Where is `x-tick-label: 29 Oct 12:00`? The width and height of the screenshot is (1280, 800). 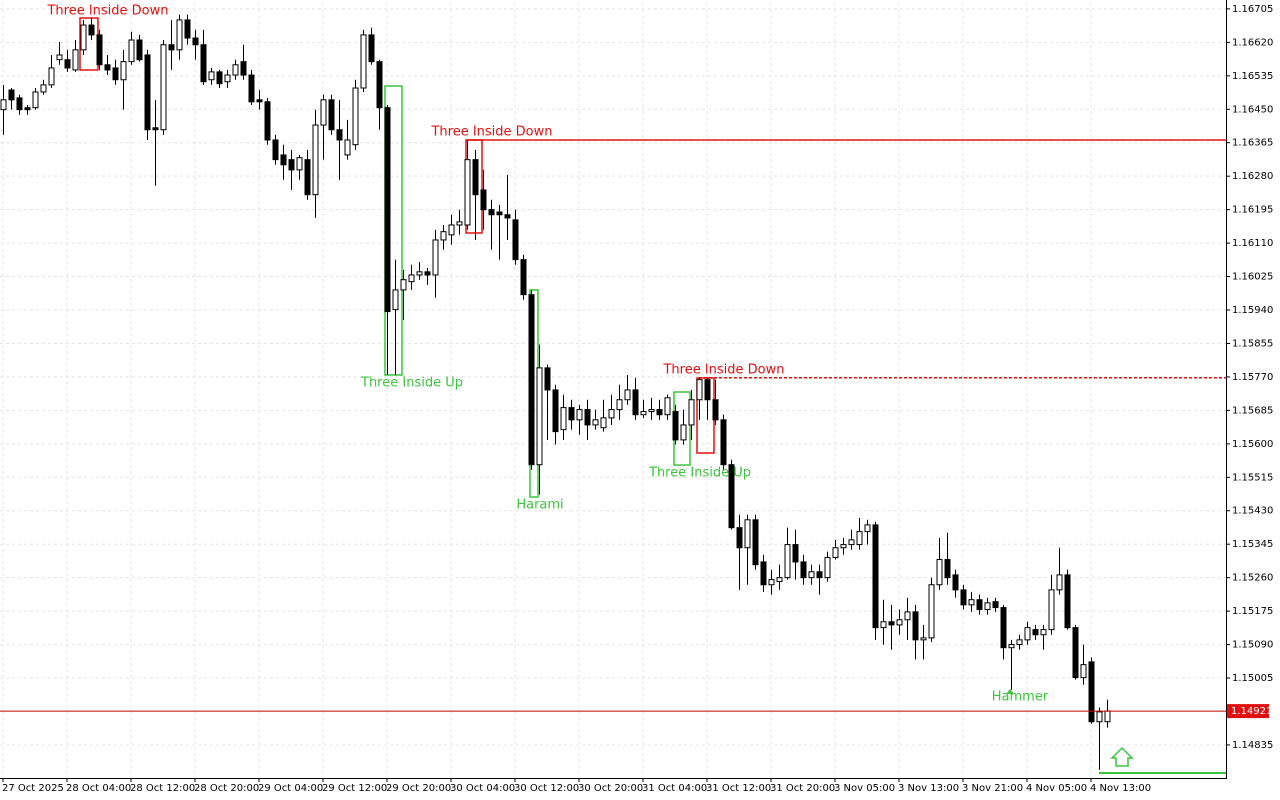
x-tick-label: 29 Oct 12:00 is located at coordinates (354, 788).